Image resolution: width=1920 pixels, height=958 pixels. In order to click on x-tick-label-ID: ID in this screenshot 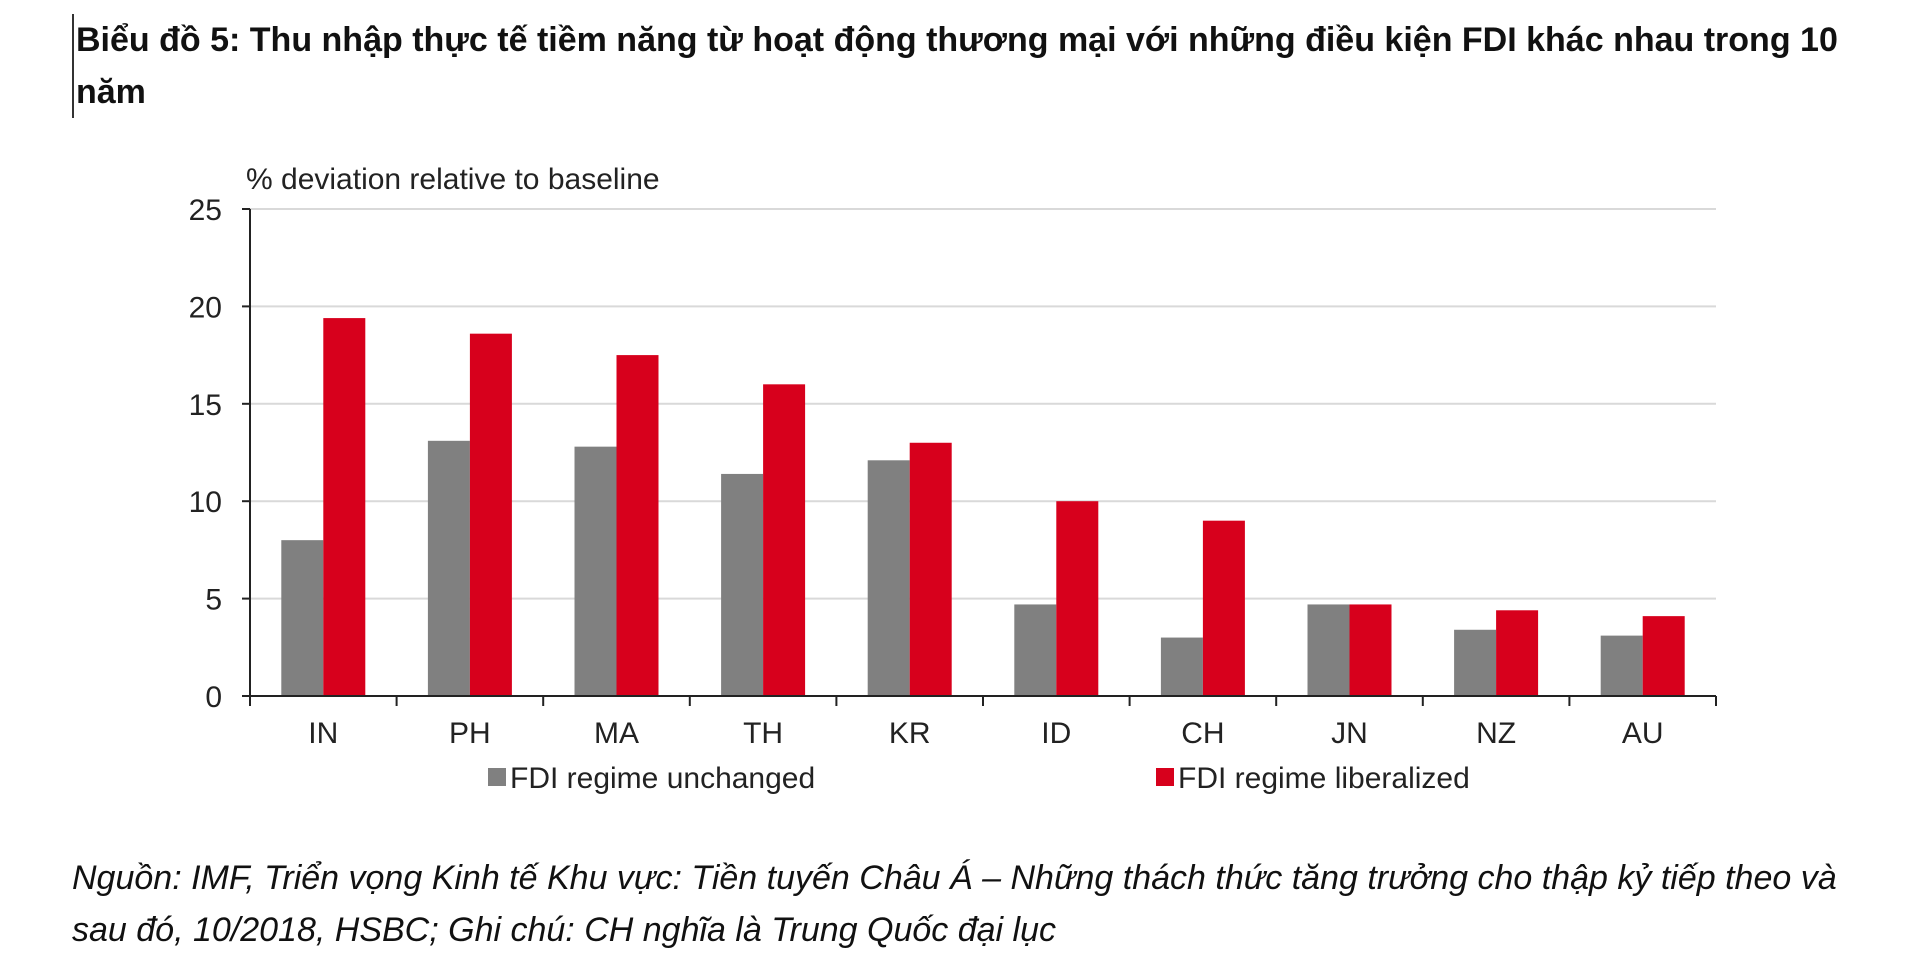, I will do `click(1056, 733)`.